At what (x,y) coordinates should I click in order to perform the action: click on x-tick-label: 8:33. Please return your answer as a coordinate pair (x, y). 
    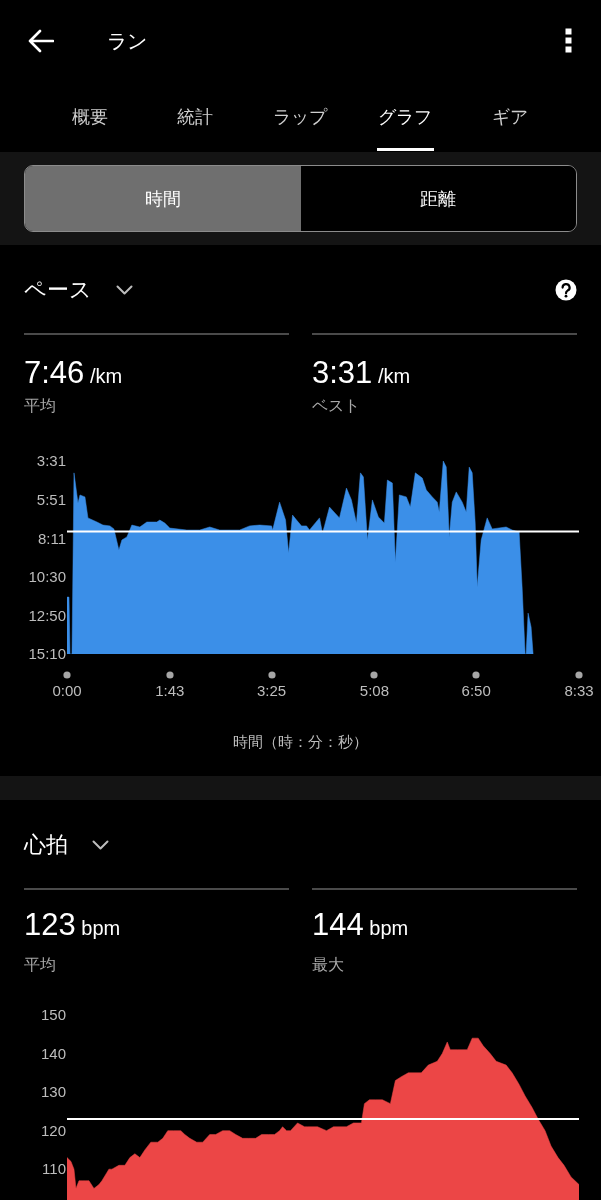
    Looking at the image, I should click on (579, 690).